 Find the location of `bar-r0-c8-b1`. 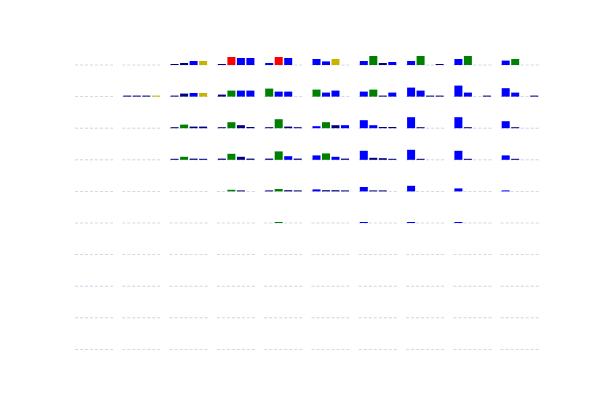

bar-r0-c8-b1 is located at coordinates (467, 60).